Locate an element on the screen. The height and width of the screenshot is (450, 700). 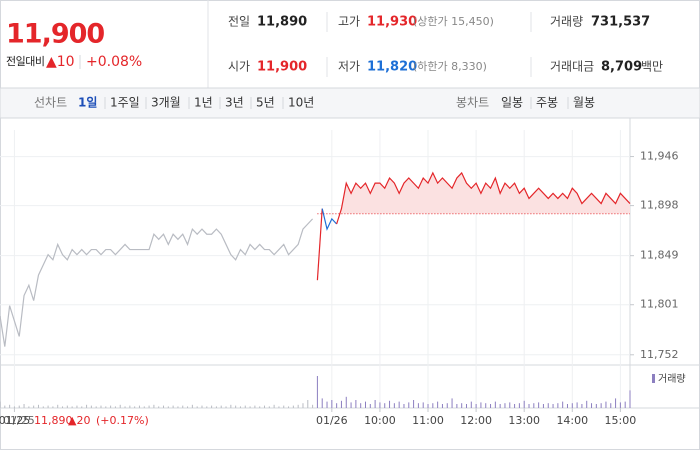
tab: 월봉 is located at coordinates (584, 103).